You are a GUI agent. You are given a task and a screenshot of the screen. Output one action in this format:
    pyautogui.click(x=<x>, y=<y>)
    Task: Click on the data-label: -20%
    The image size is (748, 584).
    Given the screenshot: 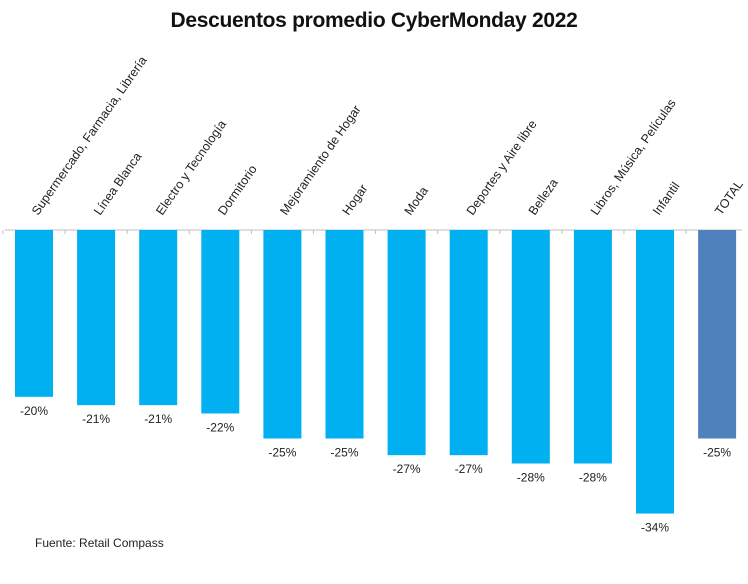 What is the action you would take?
    pyautogui.click(x=34, y=411)
    